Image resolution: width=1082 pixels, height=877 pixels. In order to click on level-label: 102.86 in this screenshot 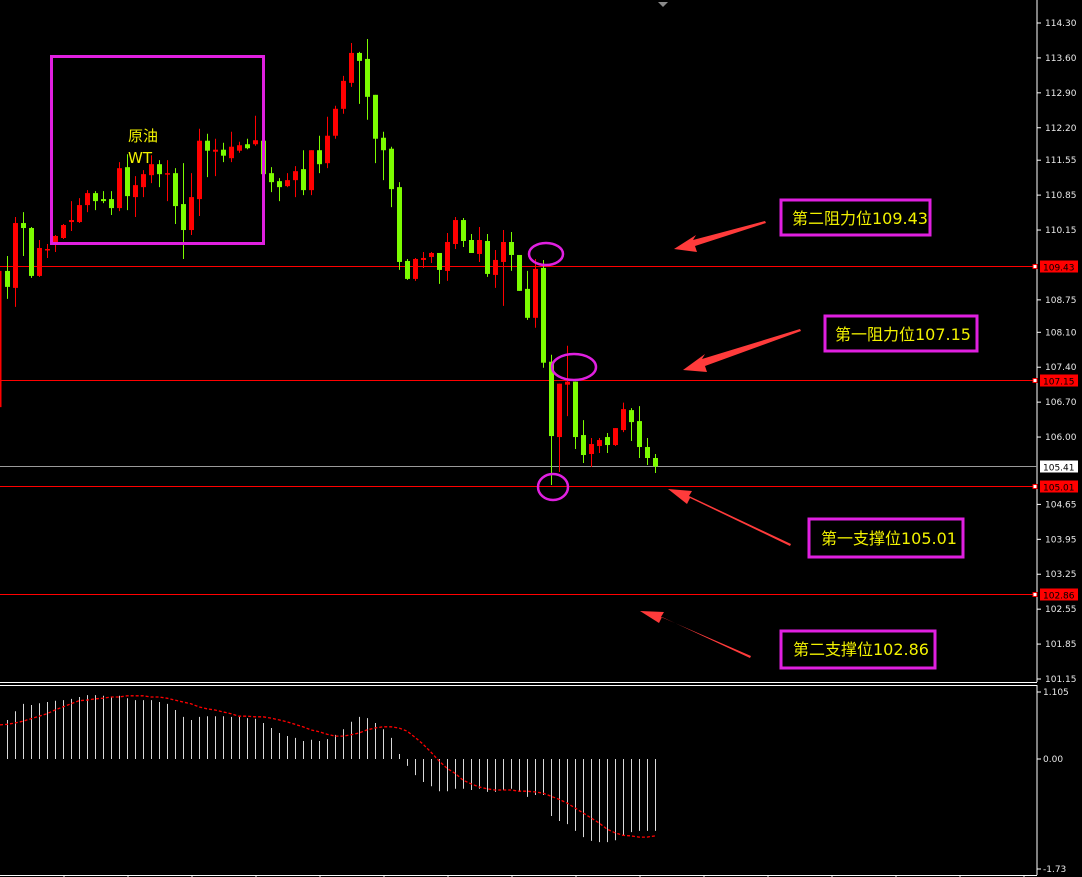, I will do `click(1059, 597)`.